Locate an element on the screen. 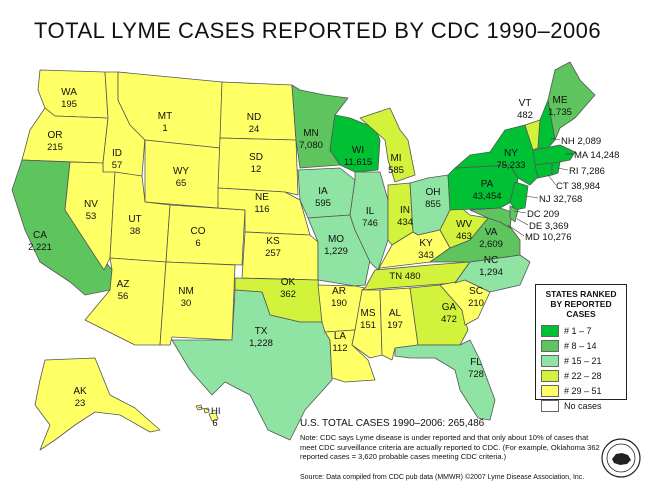 This screenshot has height=490, width=650. svg-text: 728 is located at coordinates (476, 374).